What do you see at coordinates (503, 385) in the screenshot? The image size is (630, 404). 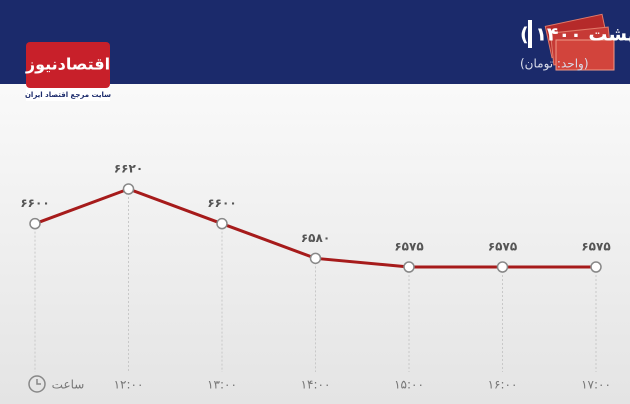 I see `x-tick-label: ۱۶:۰۰` at bounding box center [503, 385].